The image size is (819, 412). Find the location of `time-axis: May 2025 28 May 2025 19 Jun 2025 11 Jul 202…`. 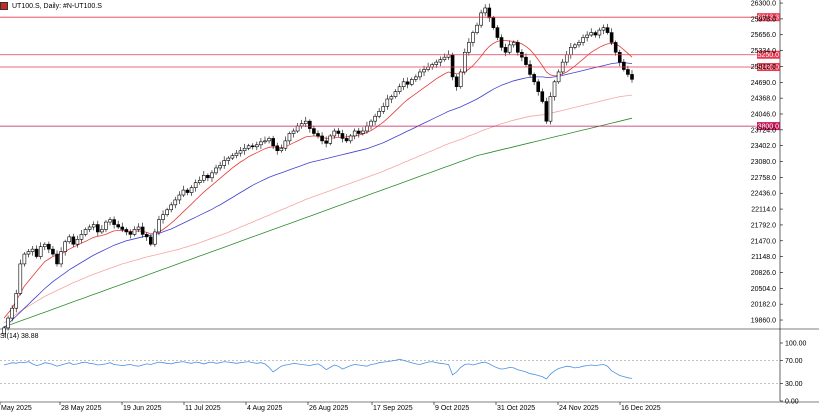

time-axis: May 2025 28 May 2025 19 Jun 2025 11 Jul 202… is located at coordinates (330, 407).